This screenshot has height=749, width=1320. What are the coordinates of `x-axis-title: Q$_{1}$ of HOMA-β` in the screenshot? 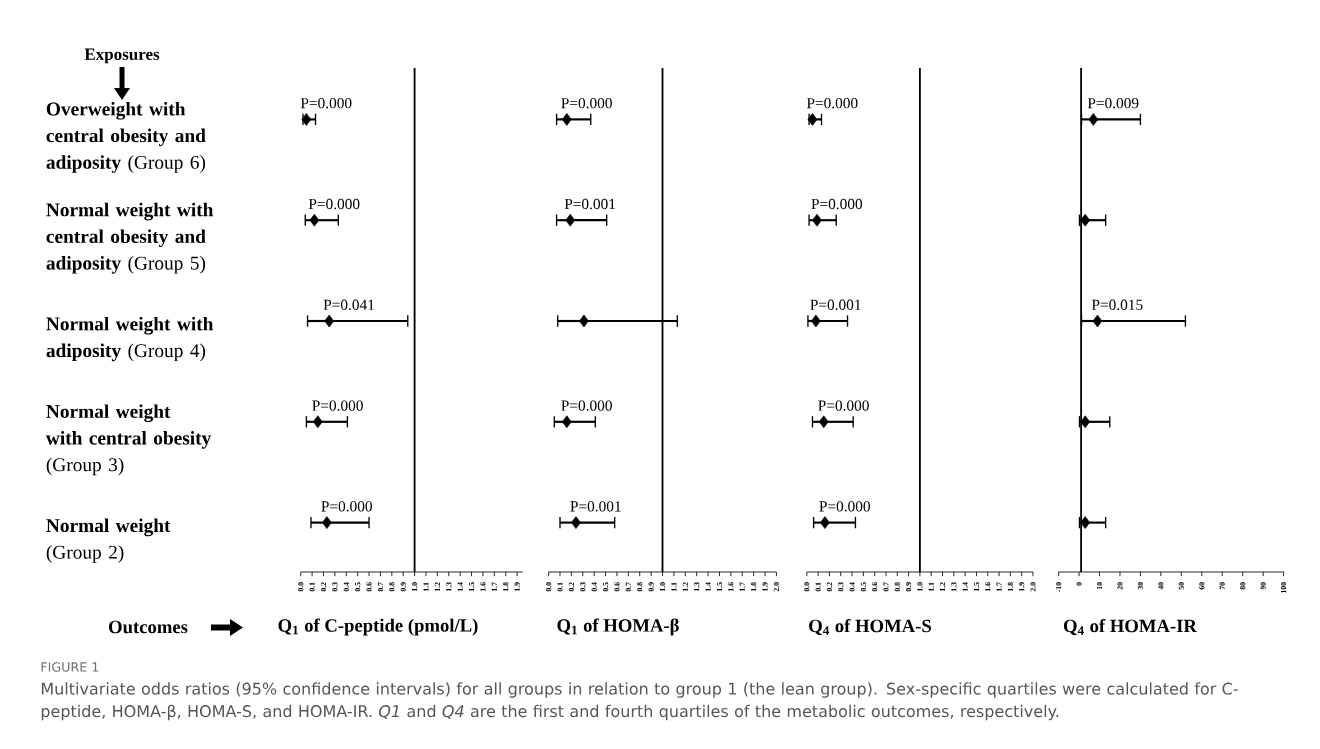 It's located at (618, 627).